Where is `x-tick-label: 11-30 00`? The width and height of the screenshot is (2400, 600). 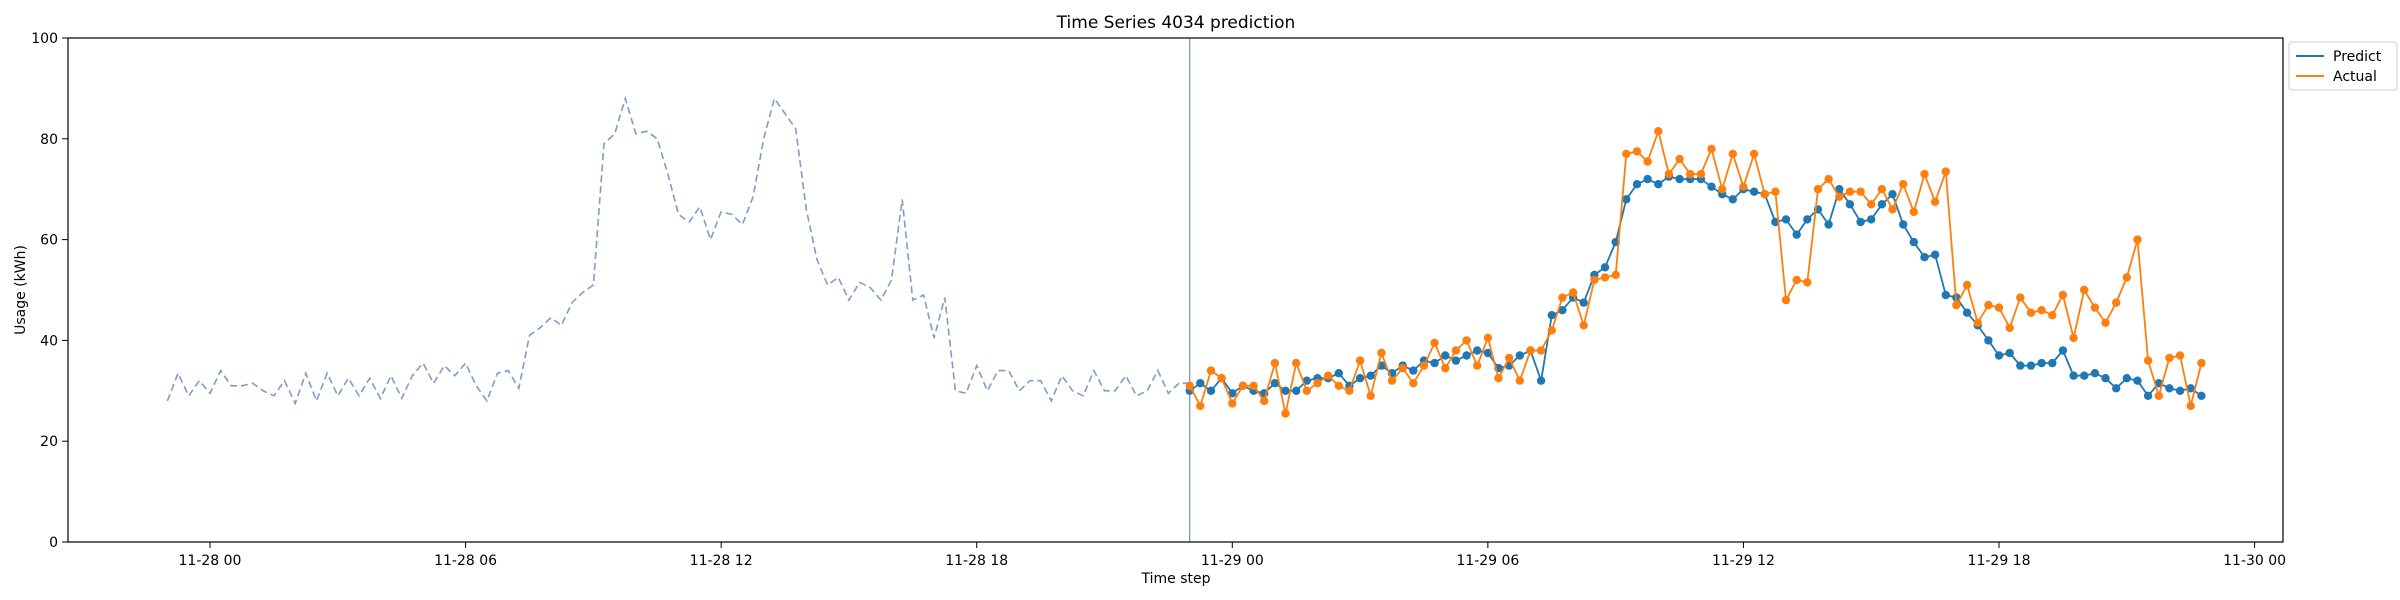
x-tick-label: 11-30 00 is located at coordinates (2254, 561).